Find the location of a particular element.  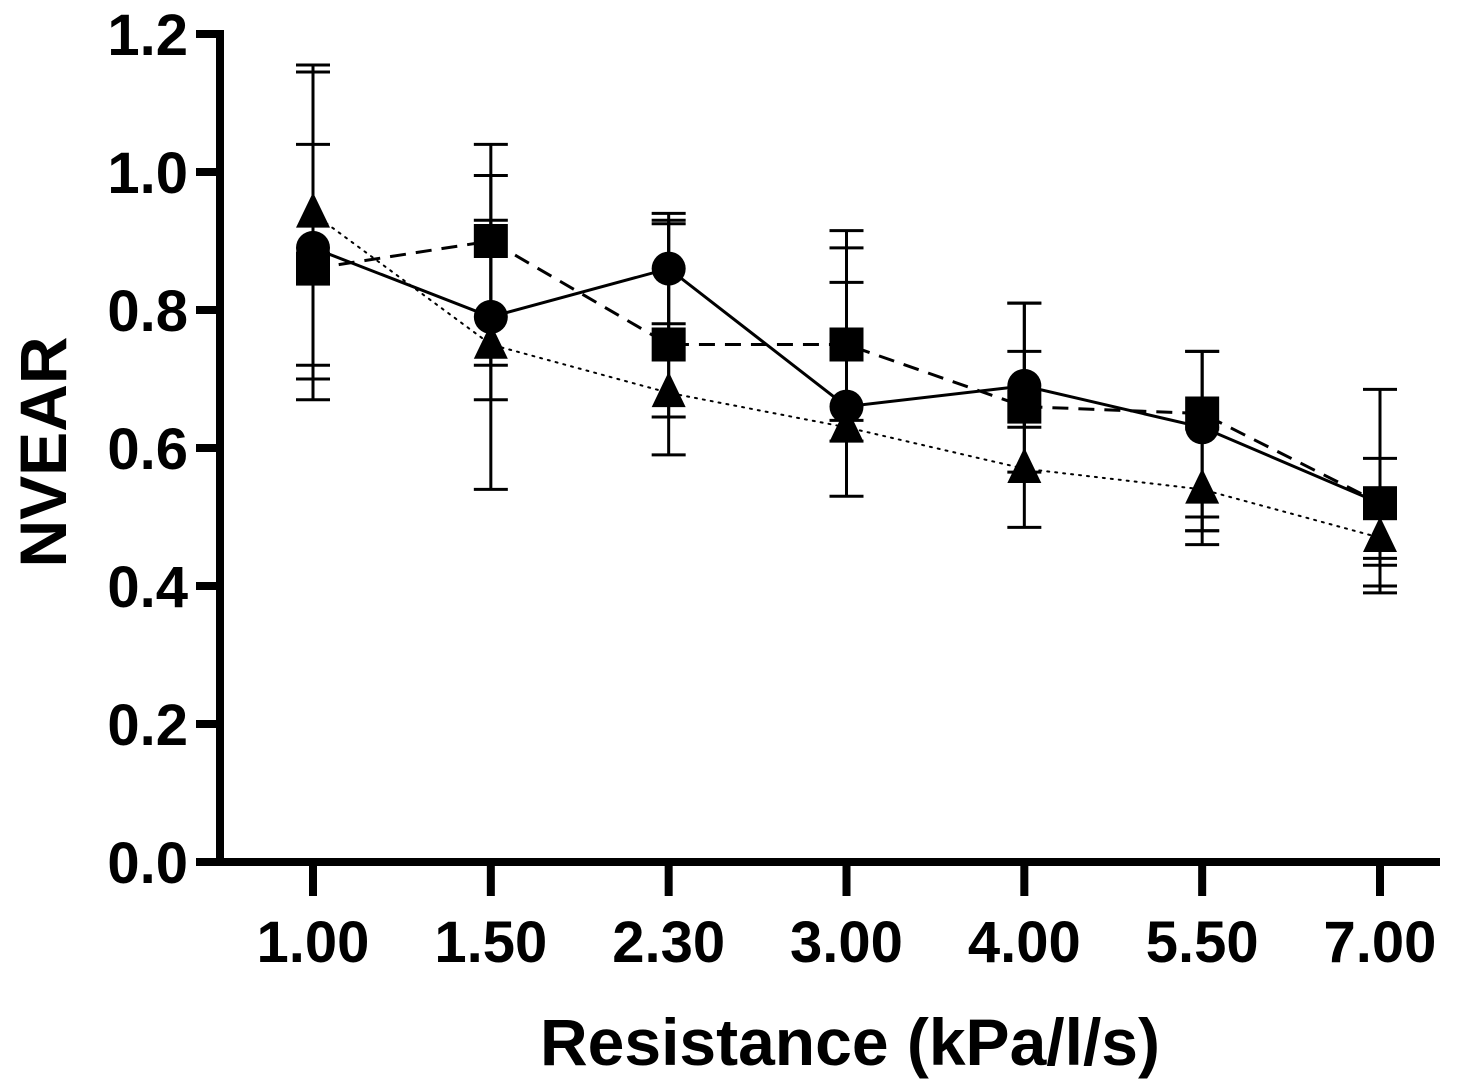

y-ticks: 0.0 0.2 0.4 0.6 0.8 1.0 1.2 is located at coordinates (163, 449).